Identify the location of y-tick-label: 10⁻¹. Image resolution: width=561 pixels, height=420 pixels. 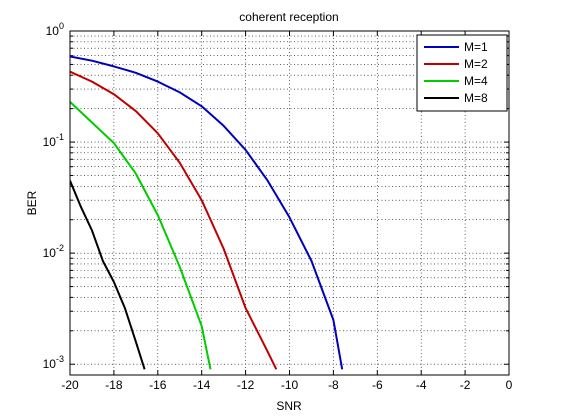
(53, 140).